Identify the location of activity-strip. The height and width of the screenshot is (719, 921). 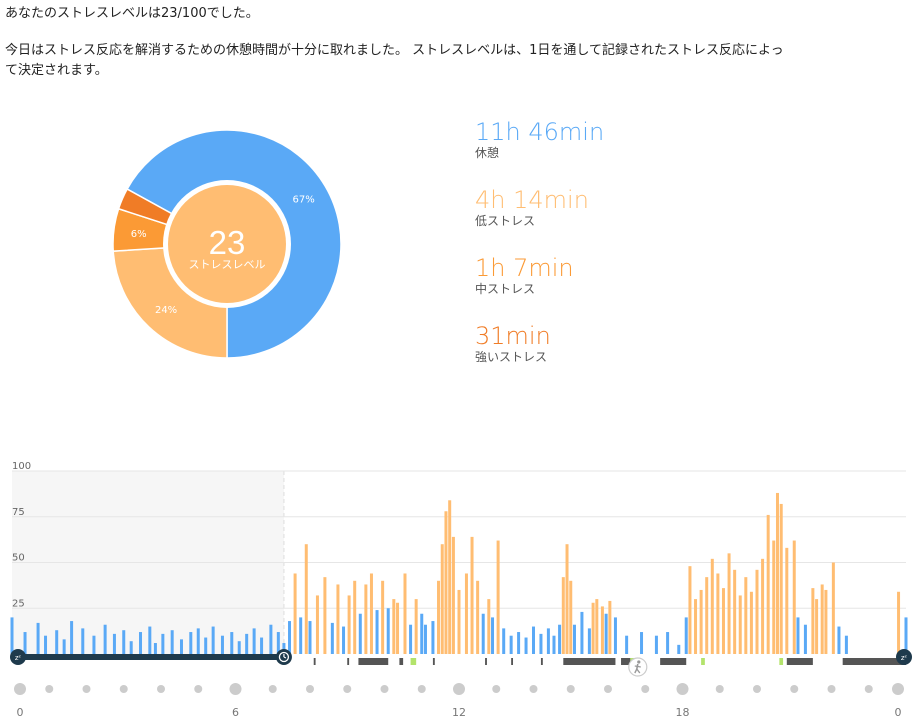
(609, 661).